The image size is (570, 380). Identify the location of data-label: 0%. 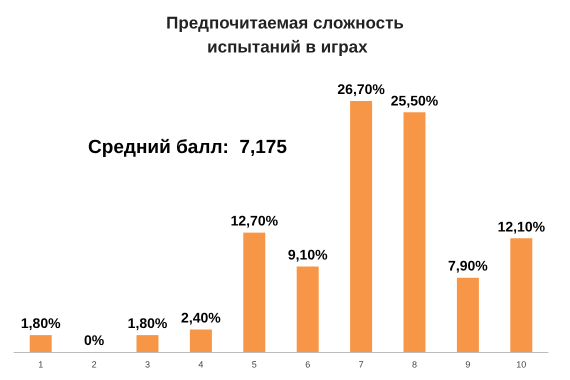
(94, 340).